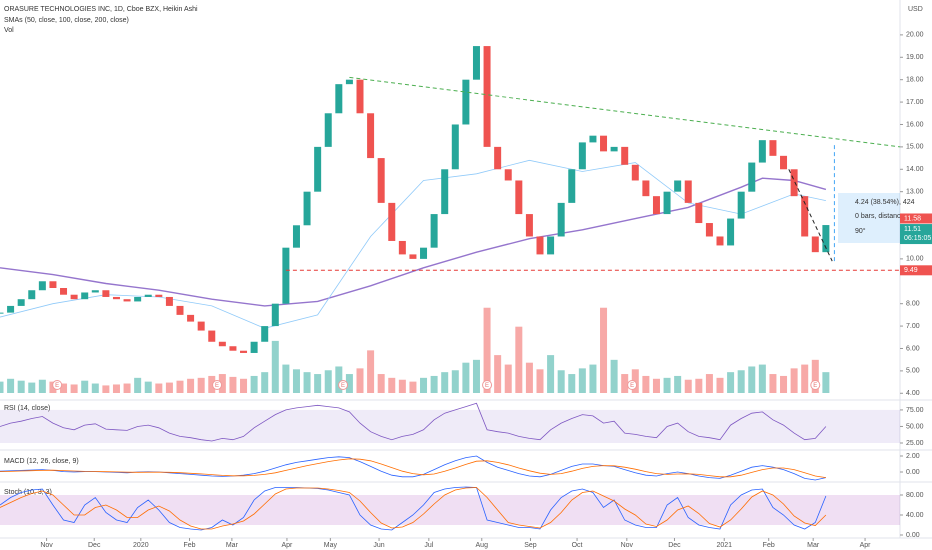  Describe the element at coordinates (915, 169) in the screenshot. I see `y-tick-label: 14.00` at that location.